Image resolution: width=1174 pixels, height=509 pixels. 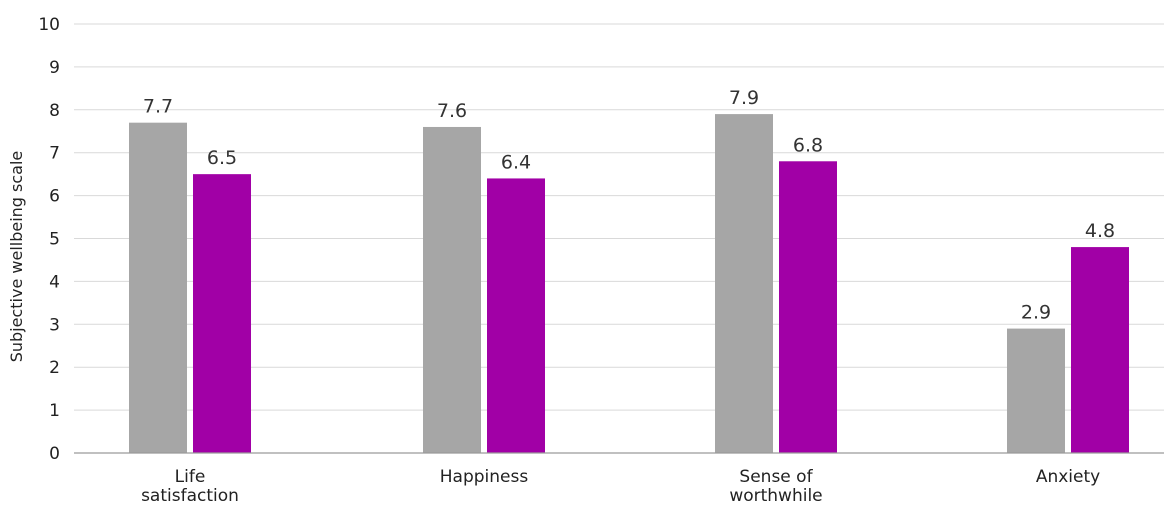 I want to click on x-category-label-line: Happiness, so click(x=484, y=477).